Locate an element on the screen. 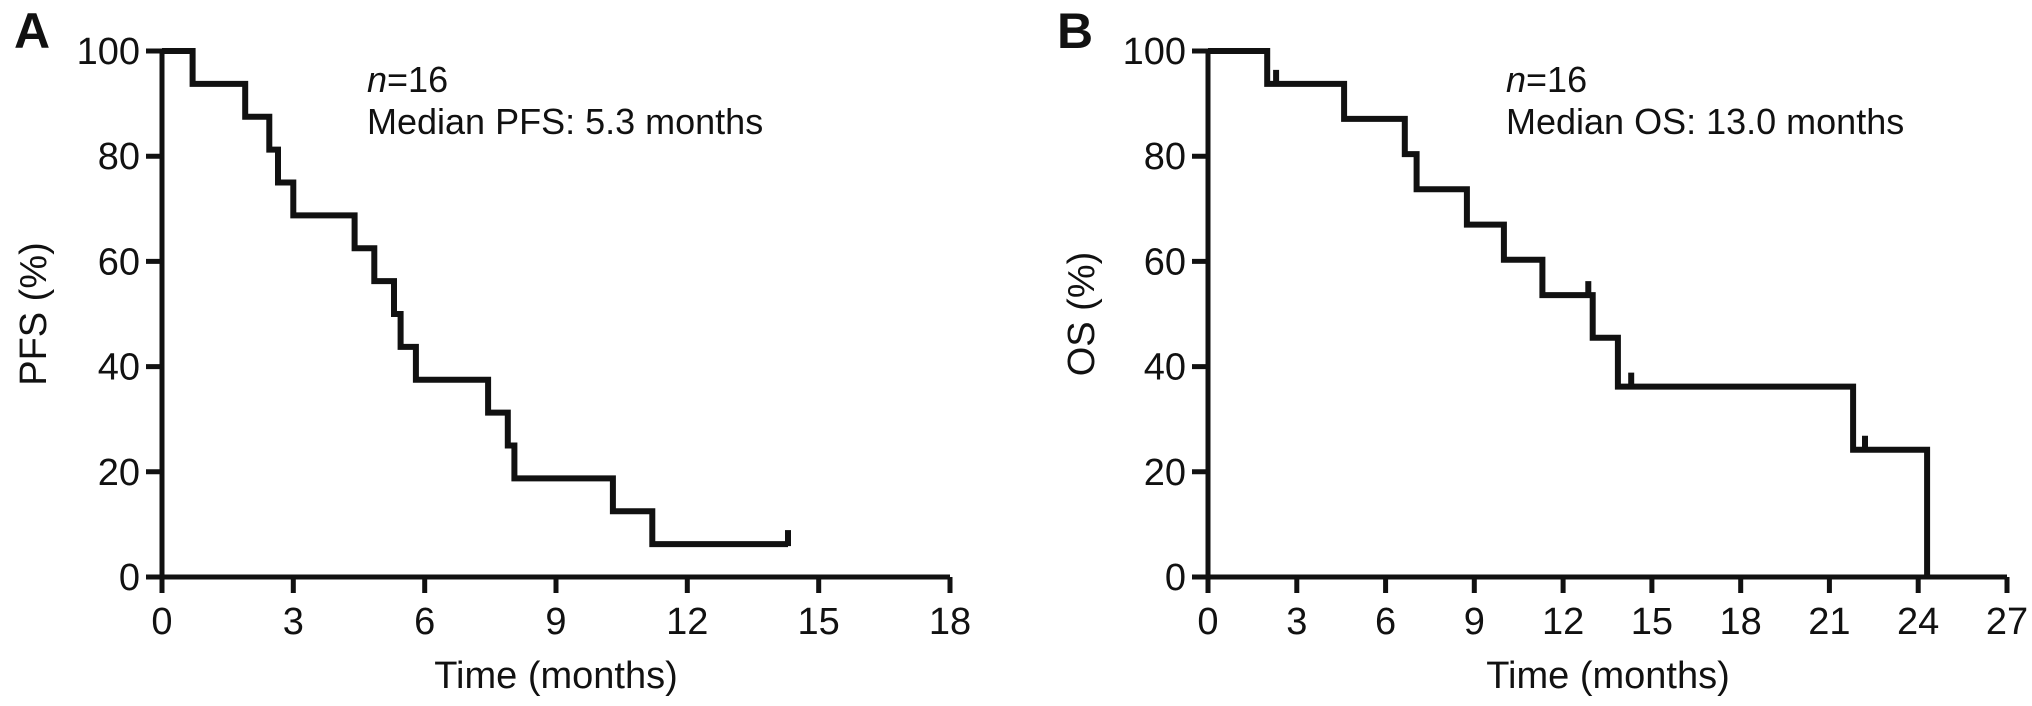 This screenshot has height=706, width=2032. y-axis-title: OS (%) is located at coordinates (1082, 314).